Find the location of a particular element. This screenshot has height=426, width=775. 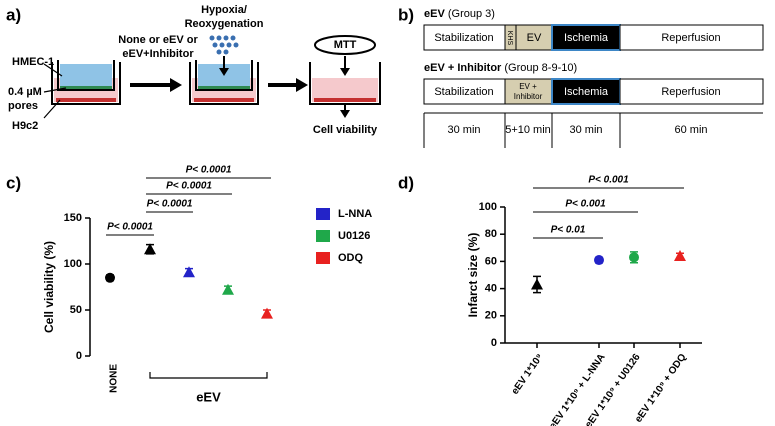

y-axis-label: Cell viability (%) is located at coordinates (49, 287).